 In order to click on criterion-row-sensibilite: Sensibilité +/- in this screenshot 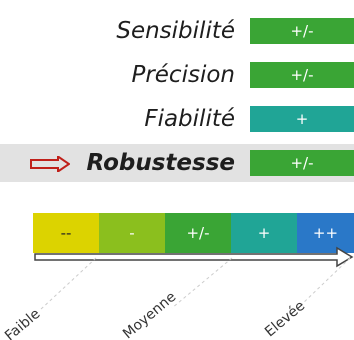, I will do `click(177, 31)`.